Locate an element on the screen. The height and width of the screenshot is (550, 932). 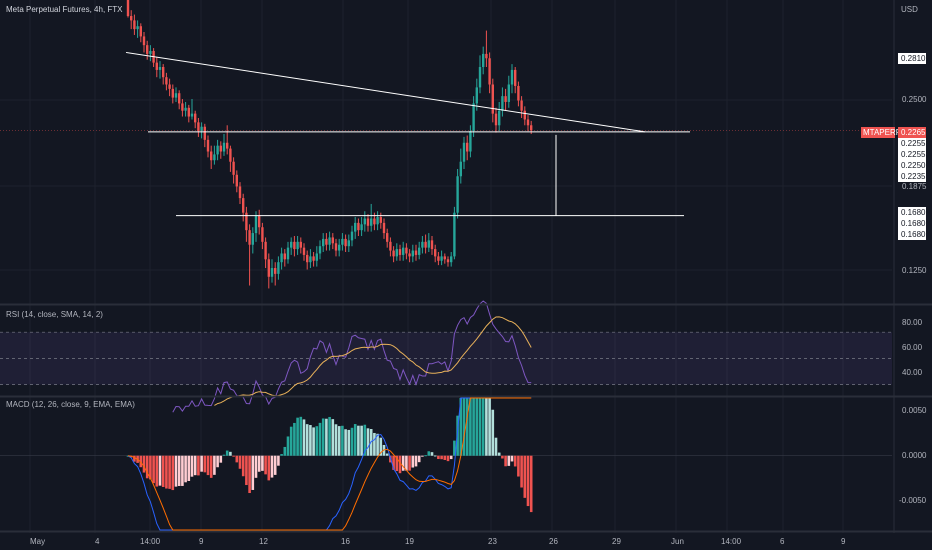
price-tag-7: 0.1680 is located at coordinates (913, 234).